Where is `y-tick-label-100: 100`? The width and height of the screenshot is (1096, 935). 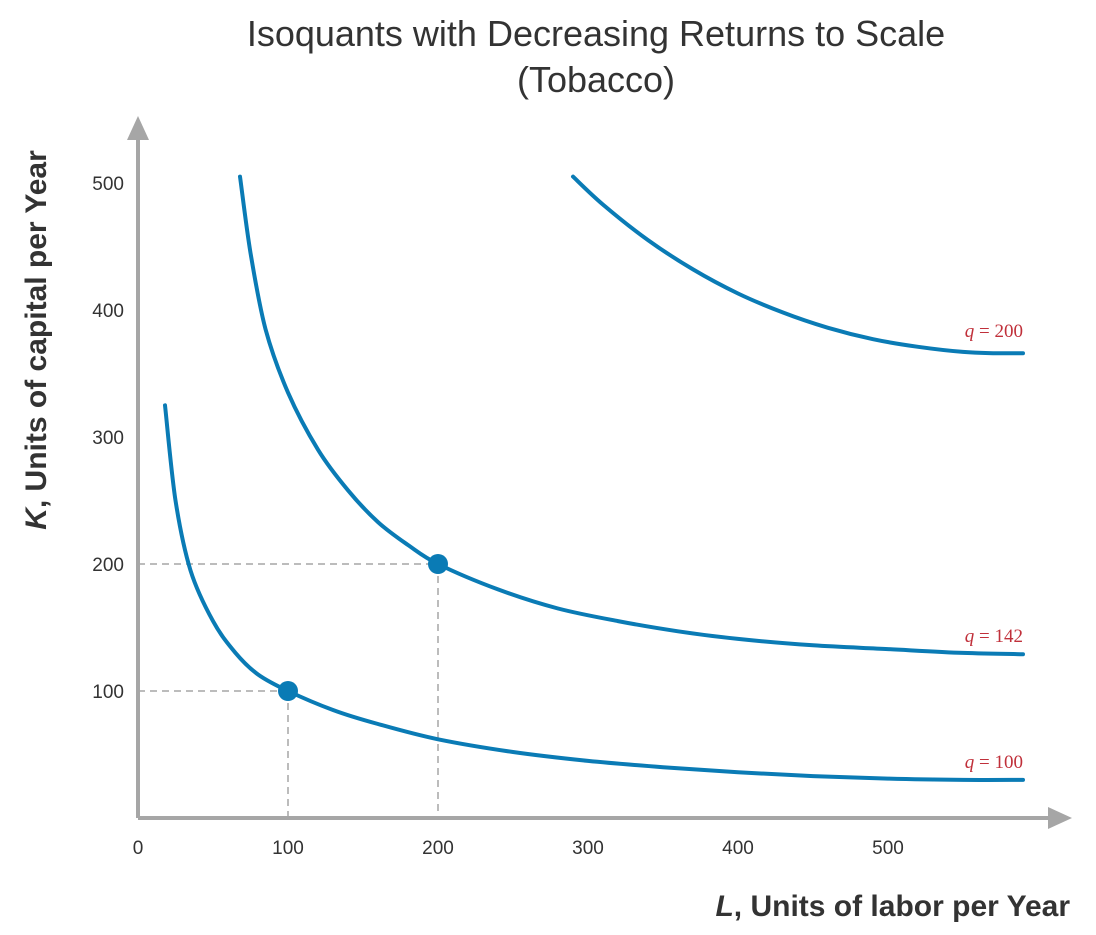 y-tick-label-100: 100 is located at coordinates (108, 692).